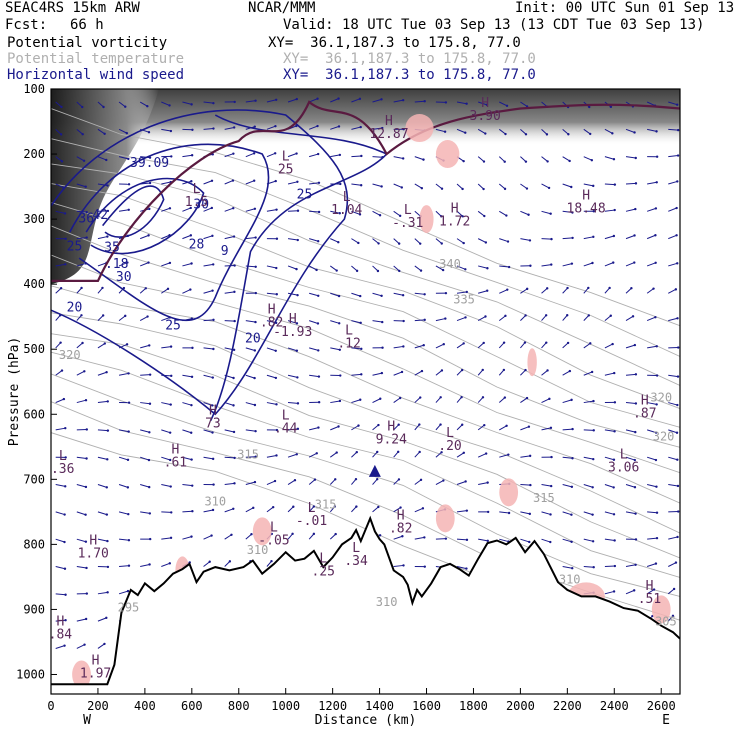 The width and height of the screenshot is (740, 740). Describe the element at coordinates (379, 706) in the screenshot. I see `x-tick-label: 1400` at that location.